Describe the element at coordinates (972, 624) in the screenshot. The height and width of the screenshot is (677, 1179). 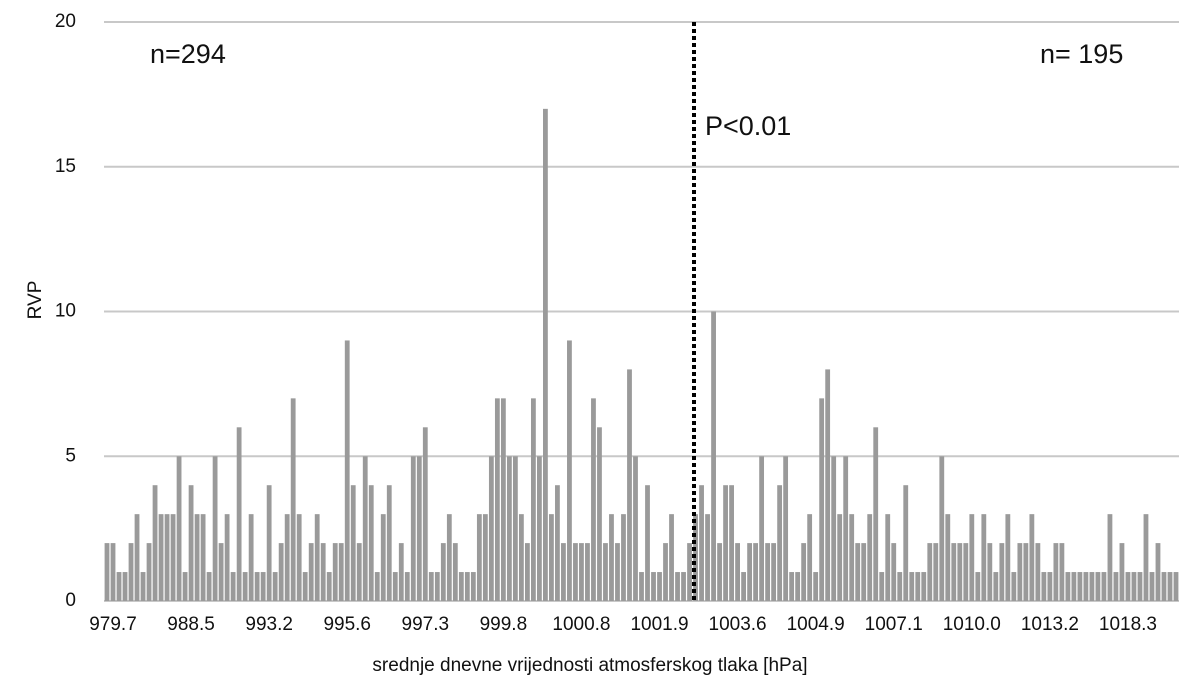
I see `x-tick-label: 1010.0` at that location.